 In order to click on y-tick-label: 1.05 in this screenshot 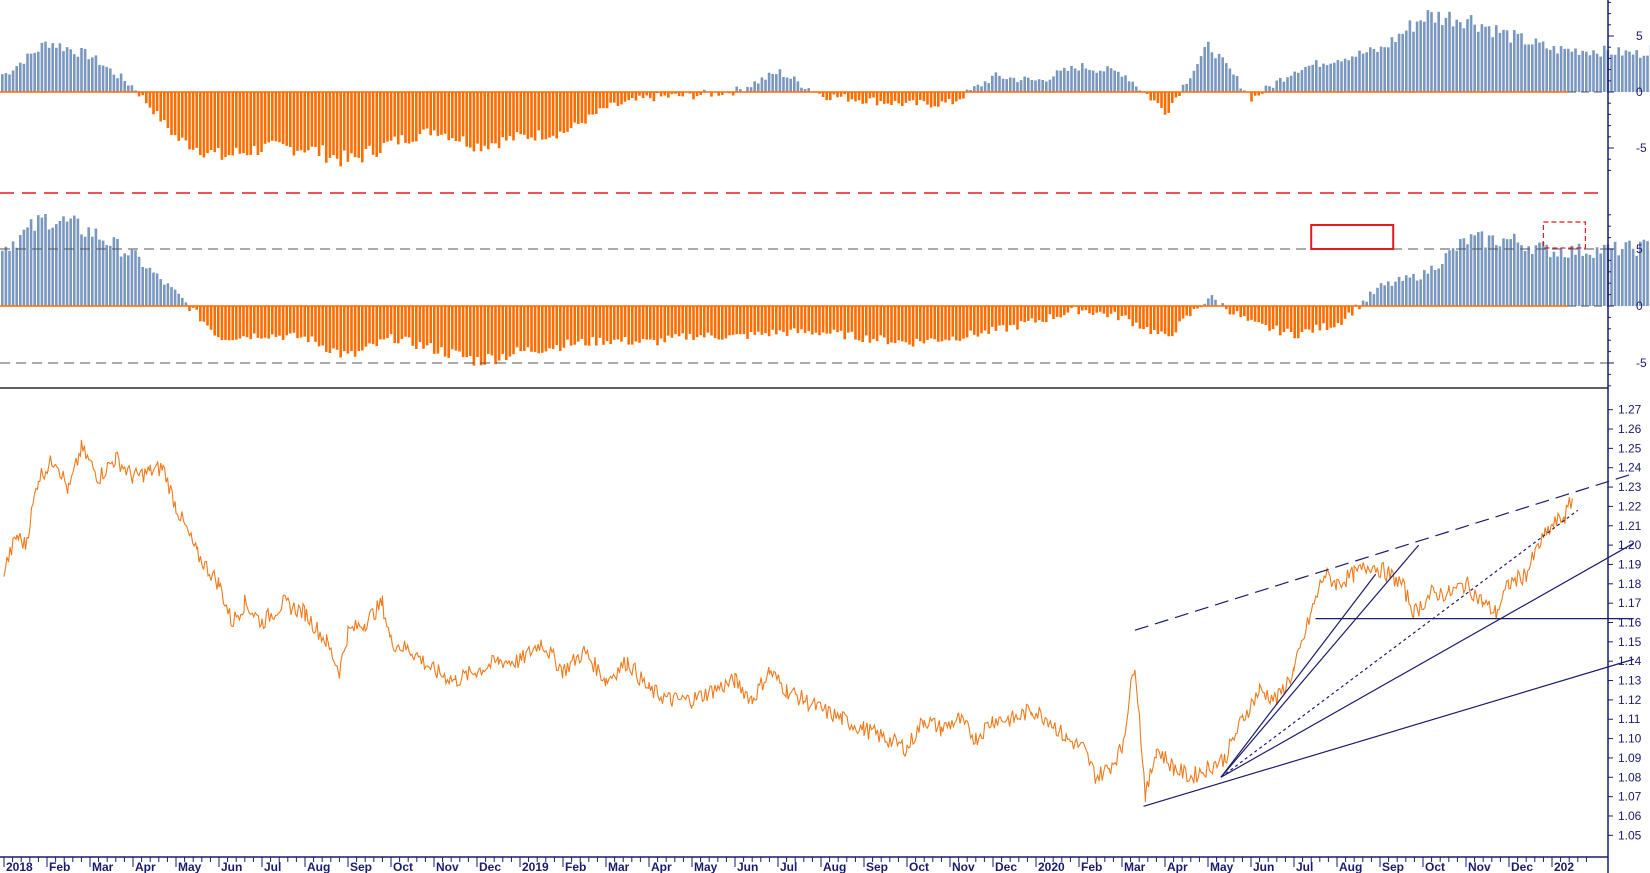, I will do `click(1630, 835)`.